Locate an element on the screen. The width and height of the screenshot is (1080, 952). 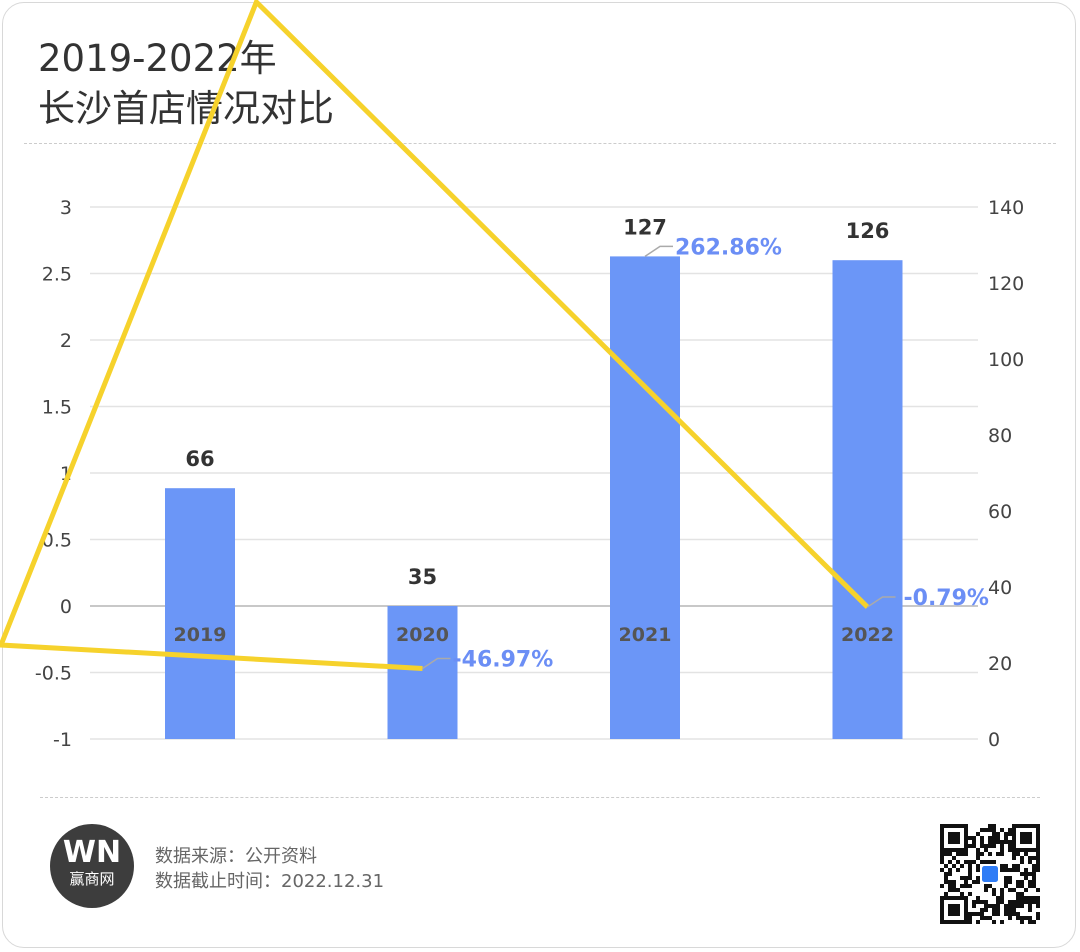
right-tick-label: 20 is located at coordinates (1000, 664).